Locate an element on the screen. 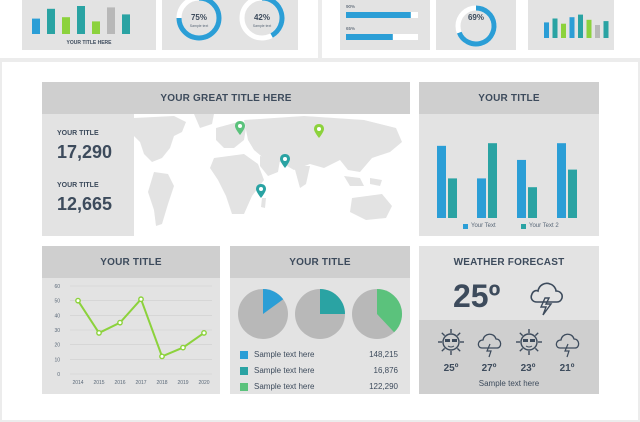  slide-thumbnail-2: 90% 65% 69% is located at coordinates (481, 29).